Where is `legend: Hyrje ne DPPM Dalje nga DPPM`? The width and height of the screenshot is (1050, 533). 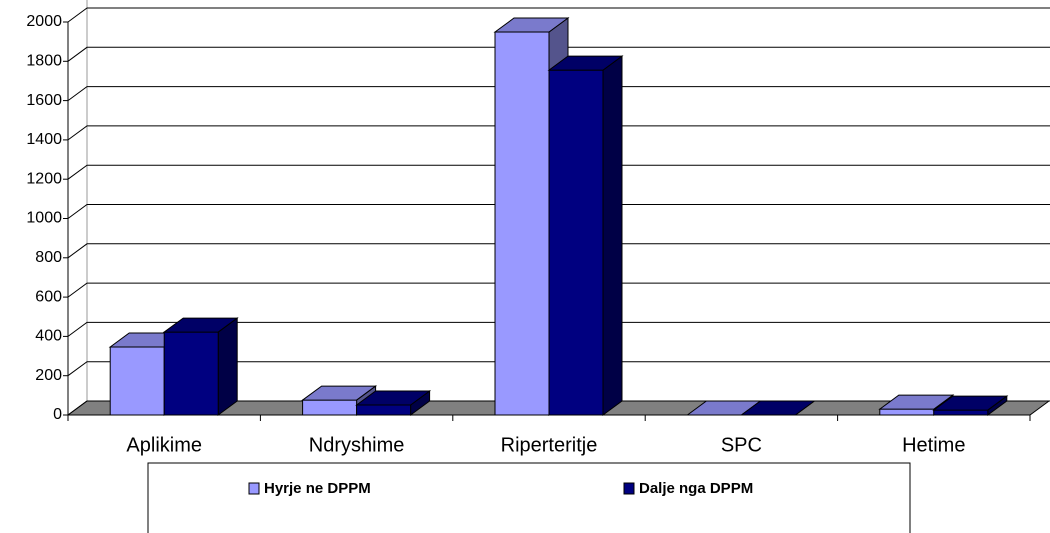
legend: Hyrje ne DPPM Dalje nga DPPM is located at coordinates (529, 497).